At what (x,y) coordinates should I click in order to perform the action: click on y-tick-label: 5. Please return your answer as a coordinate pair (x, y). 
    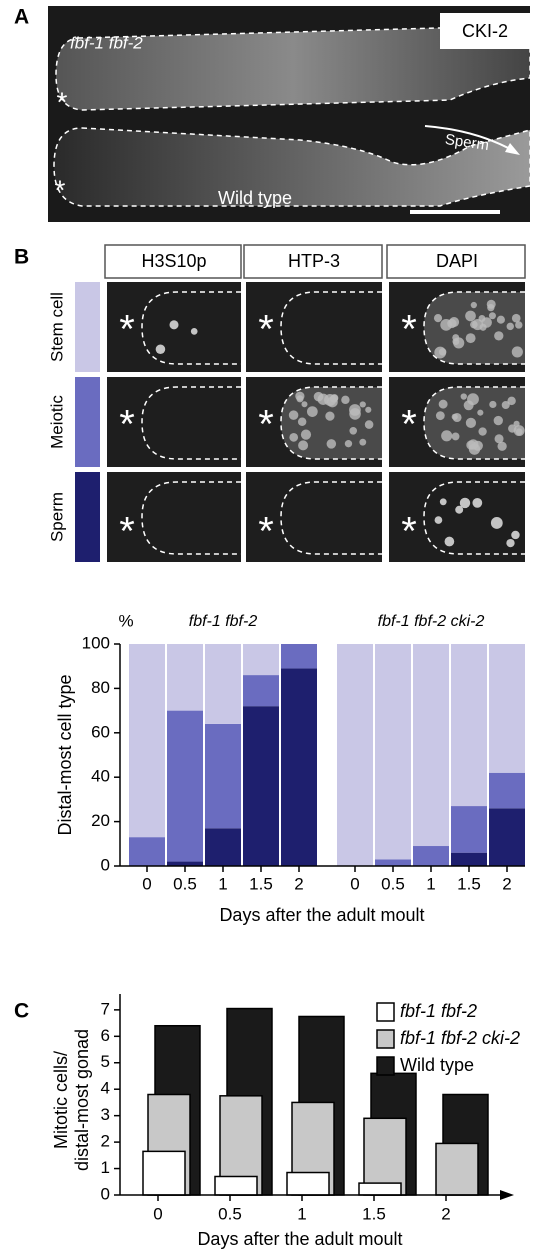
    Looking at the image, I should click on (105, 1061).